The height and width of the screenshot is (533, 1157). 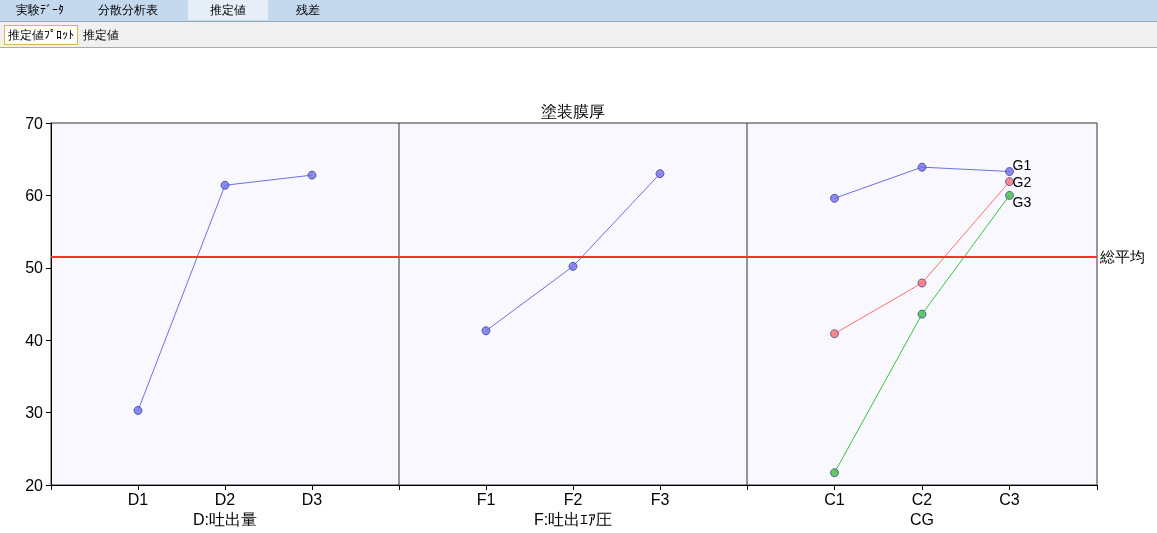 What do you see at coordinates (1022, 202) in the screenshot?
I see `series-label: G3` at bounding box center [1022, 202].